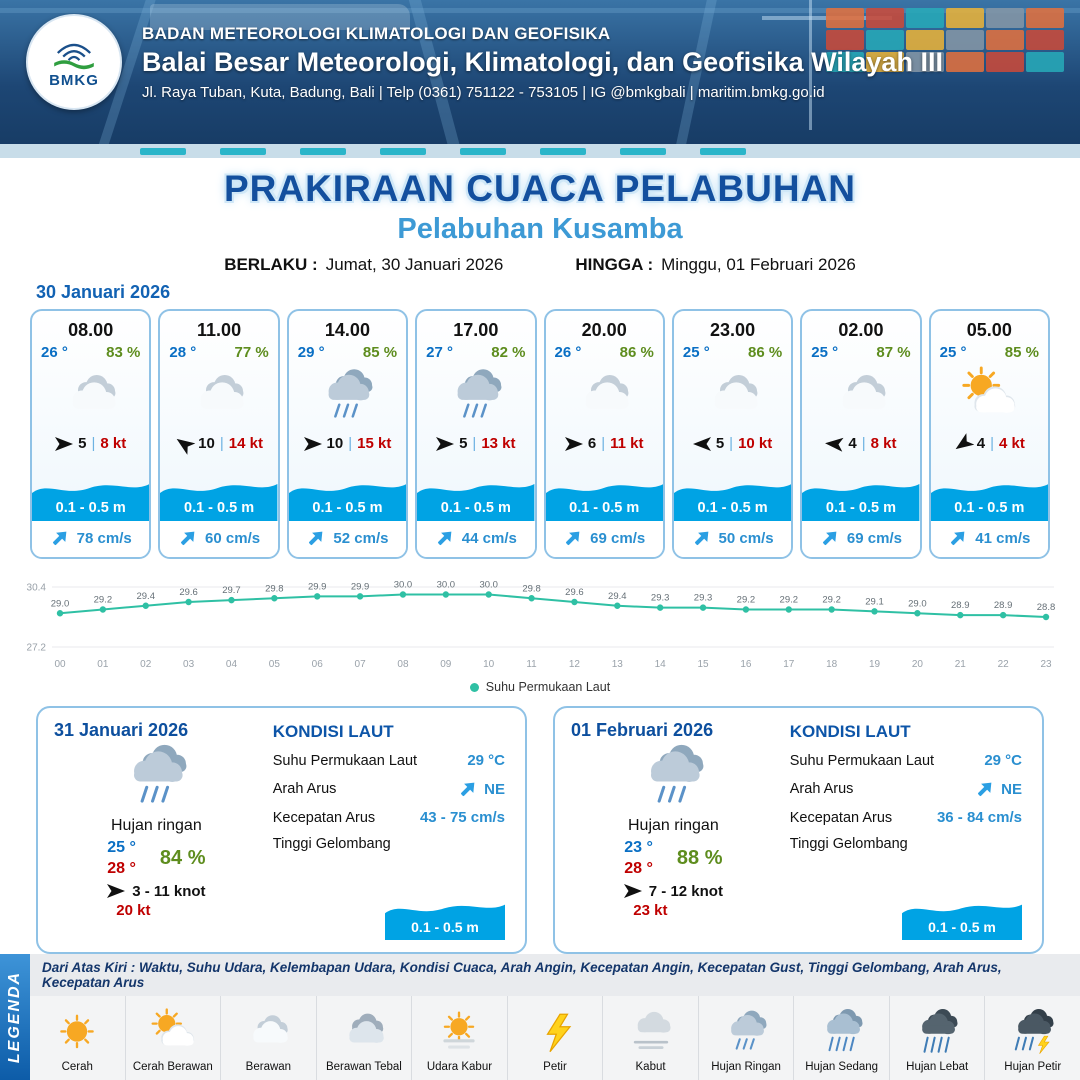 The width and height of the screenshot is (1080, 1080). I want to click on port-name: Pelabuhan Kusamba, so click(540, 229).